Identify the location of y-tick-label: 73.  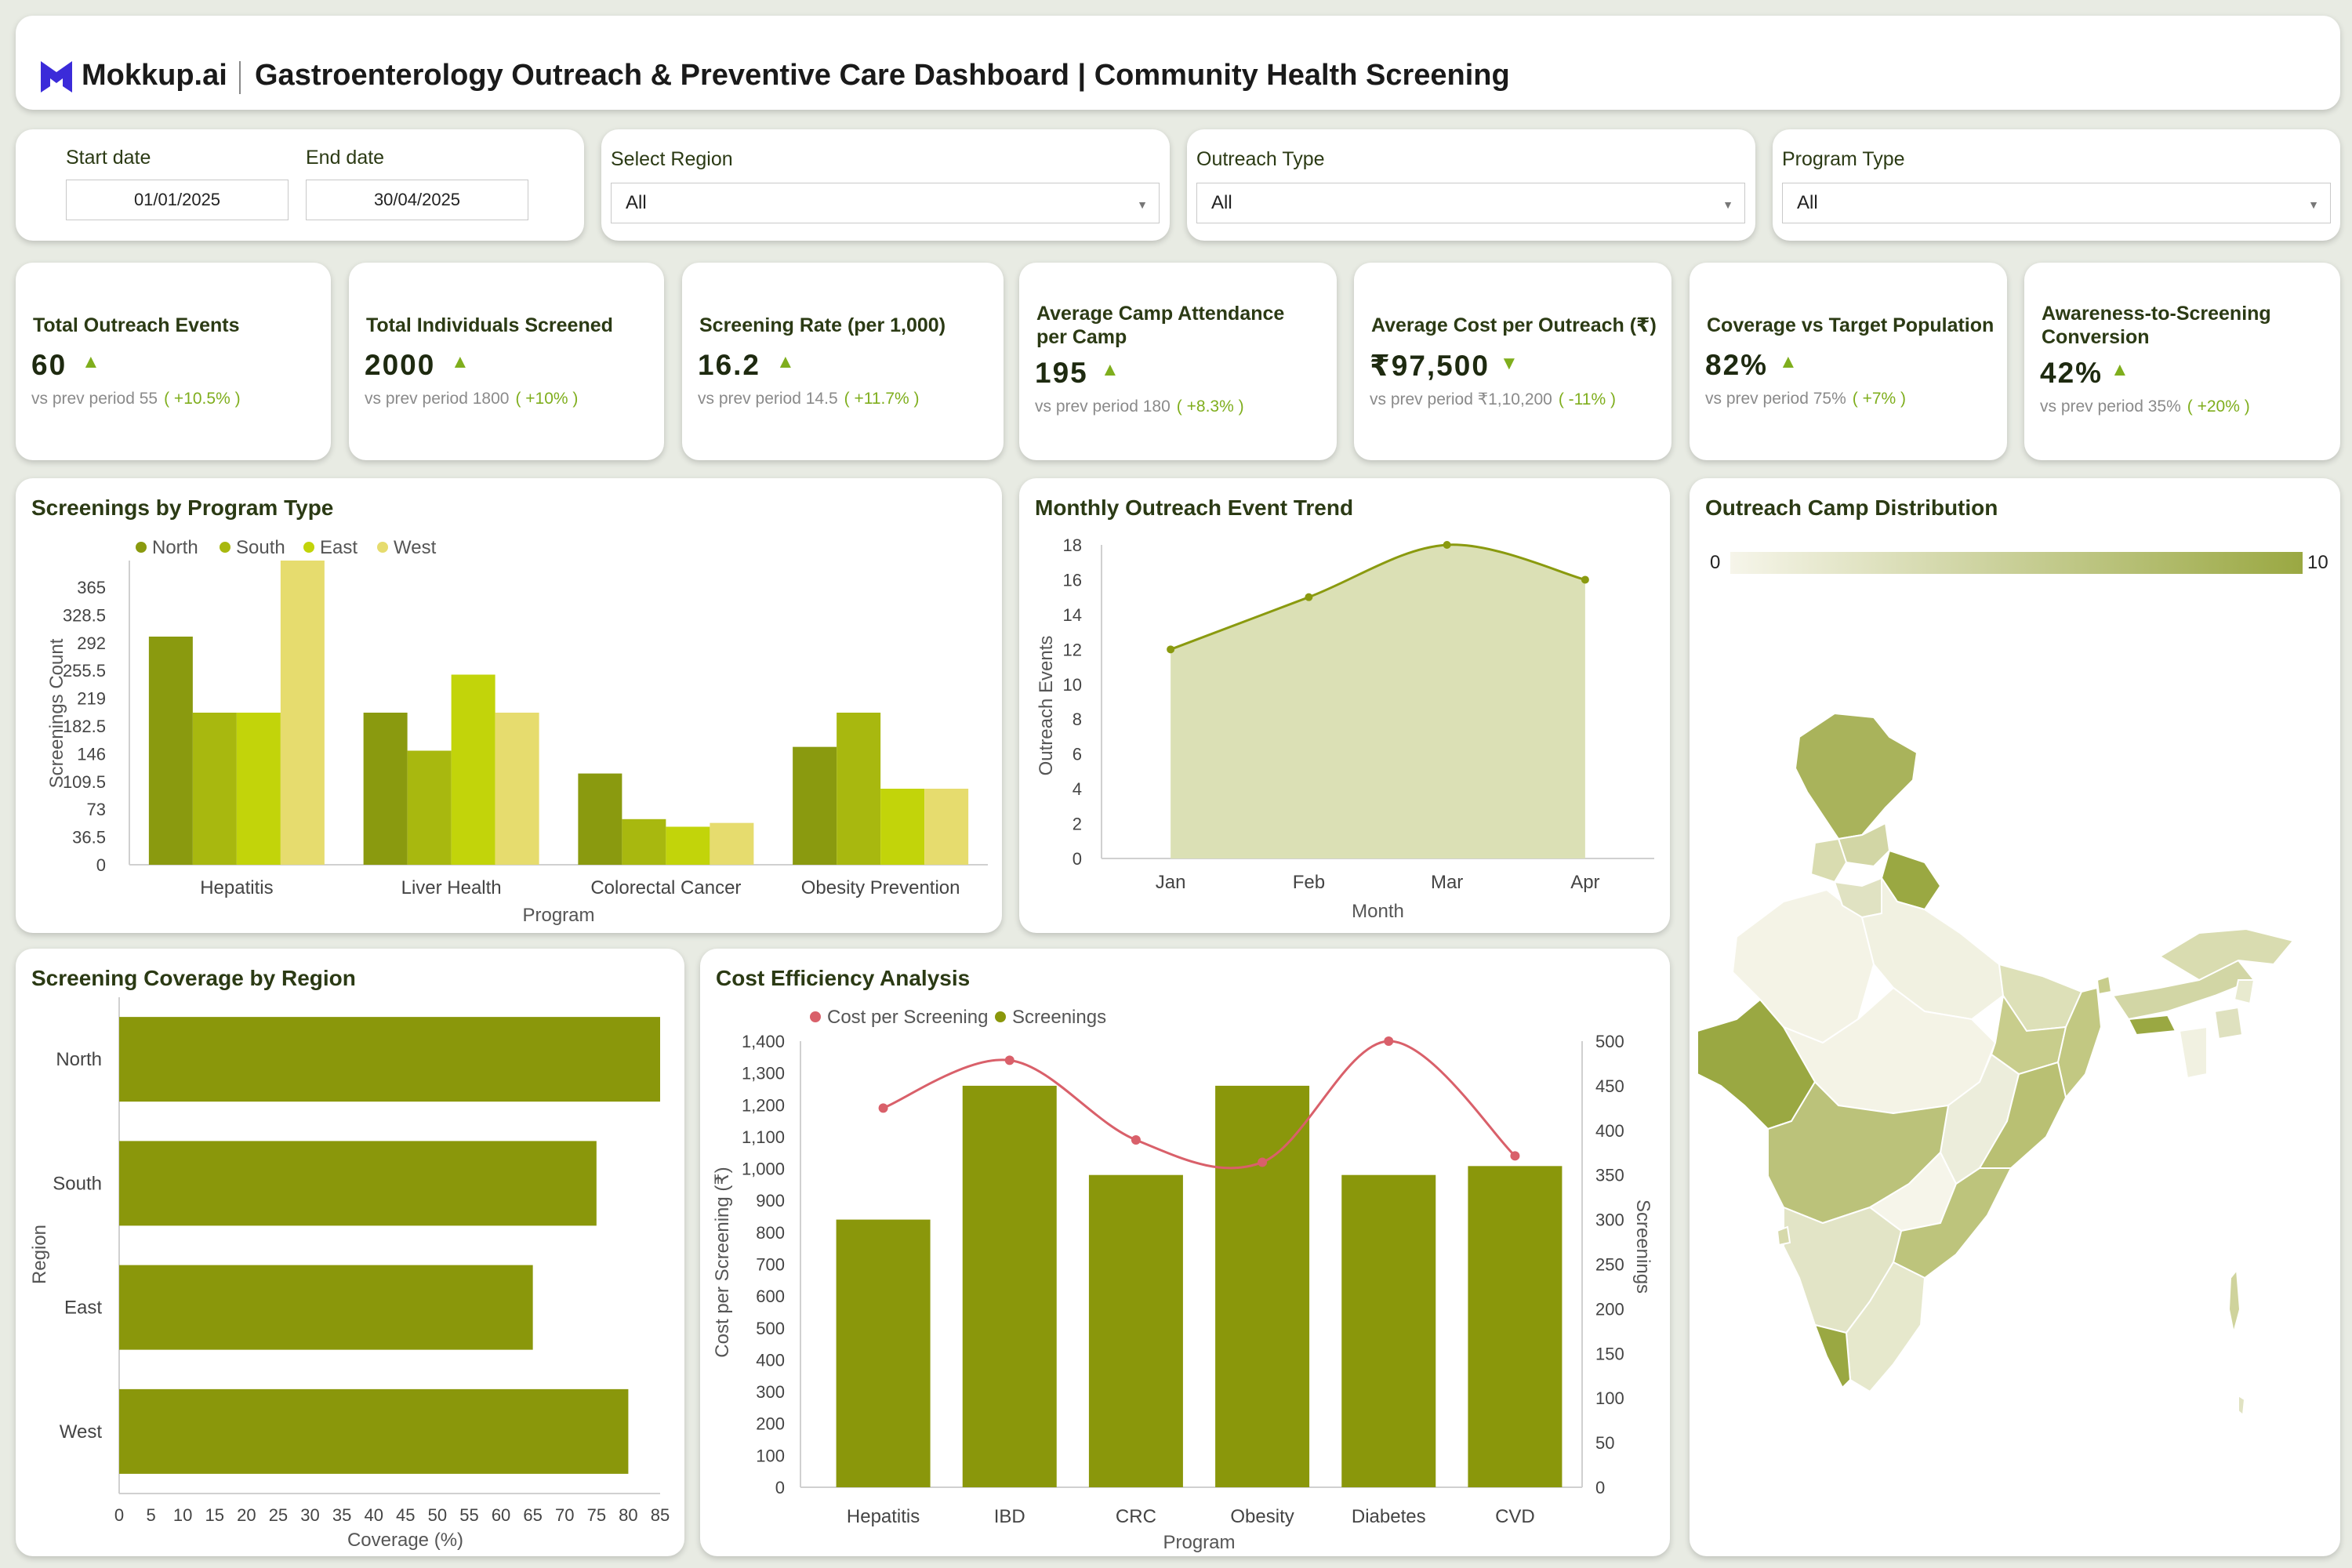
(96, 810).